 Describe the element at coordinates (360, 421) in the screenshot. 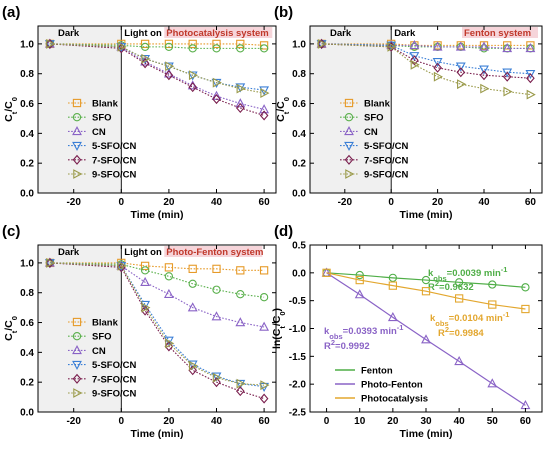

I see `x-tick-label: 10` at that location.